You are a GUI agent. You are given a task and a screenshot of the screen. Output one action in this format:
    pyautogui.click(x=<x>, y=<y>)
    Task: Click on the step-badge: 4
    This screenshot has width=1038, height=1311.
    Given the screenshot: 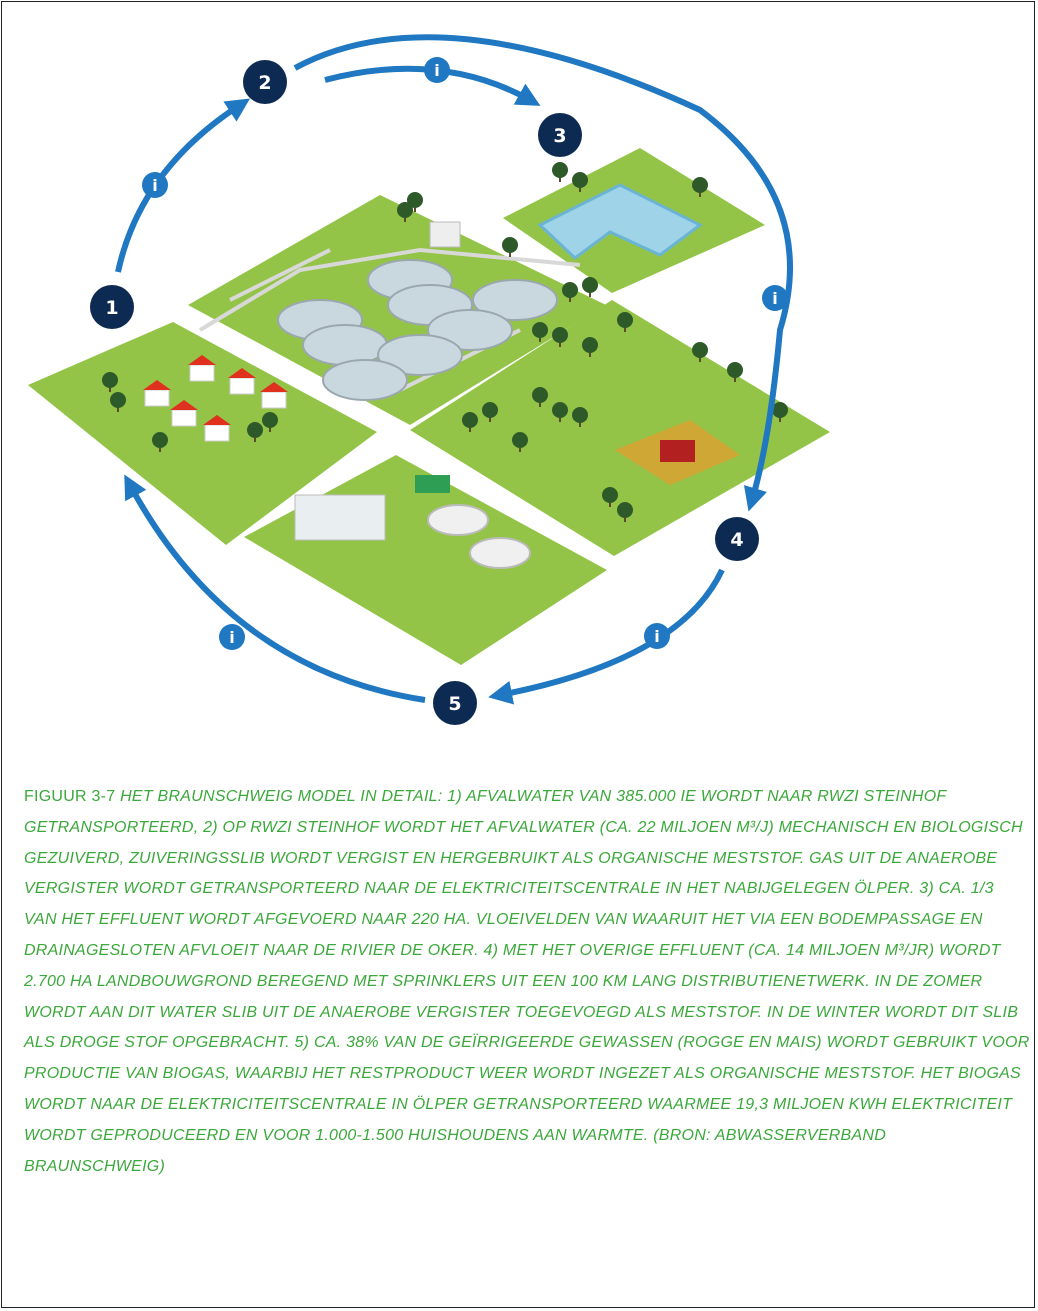 What is the action you would take?
    pyautogui.click(x=737, y=539)
    